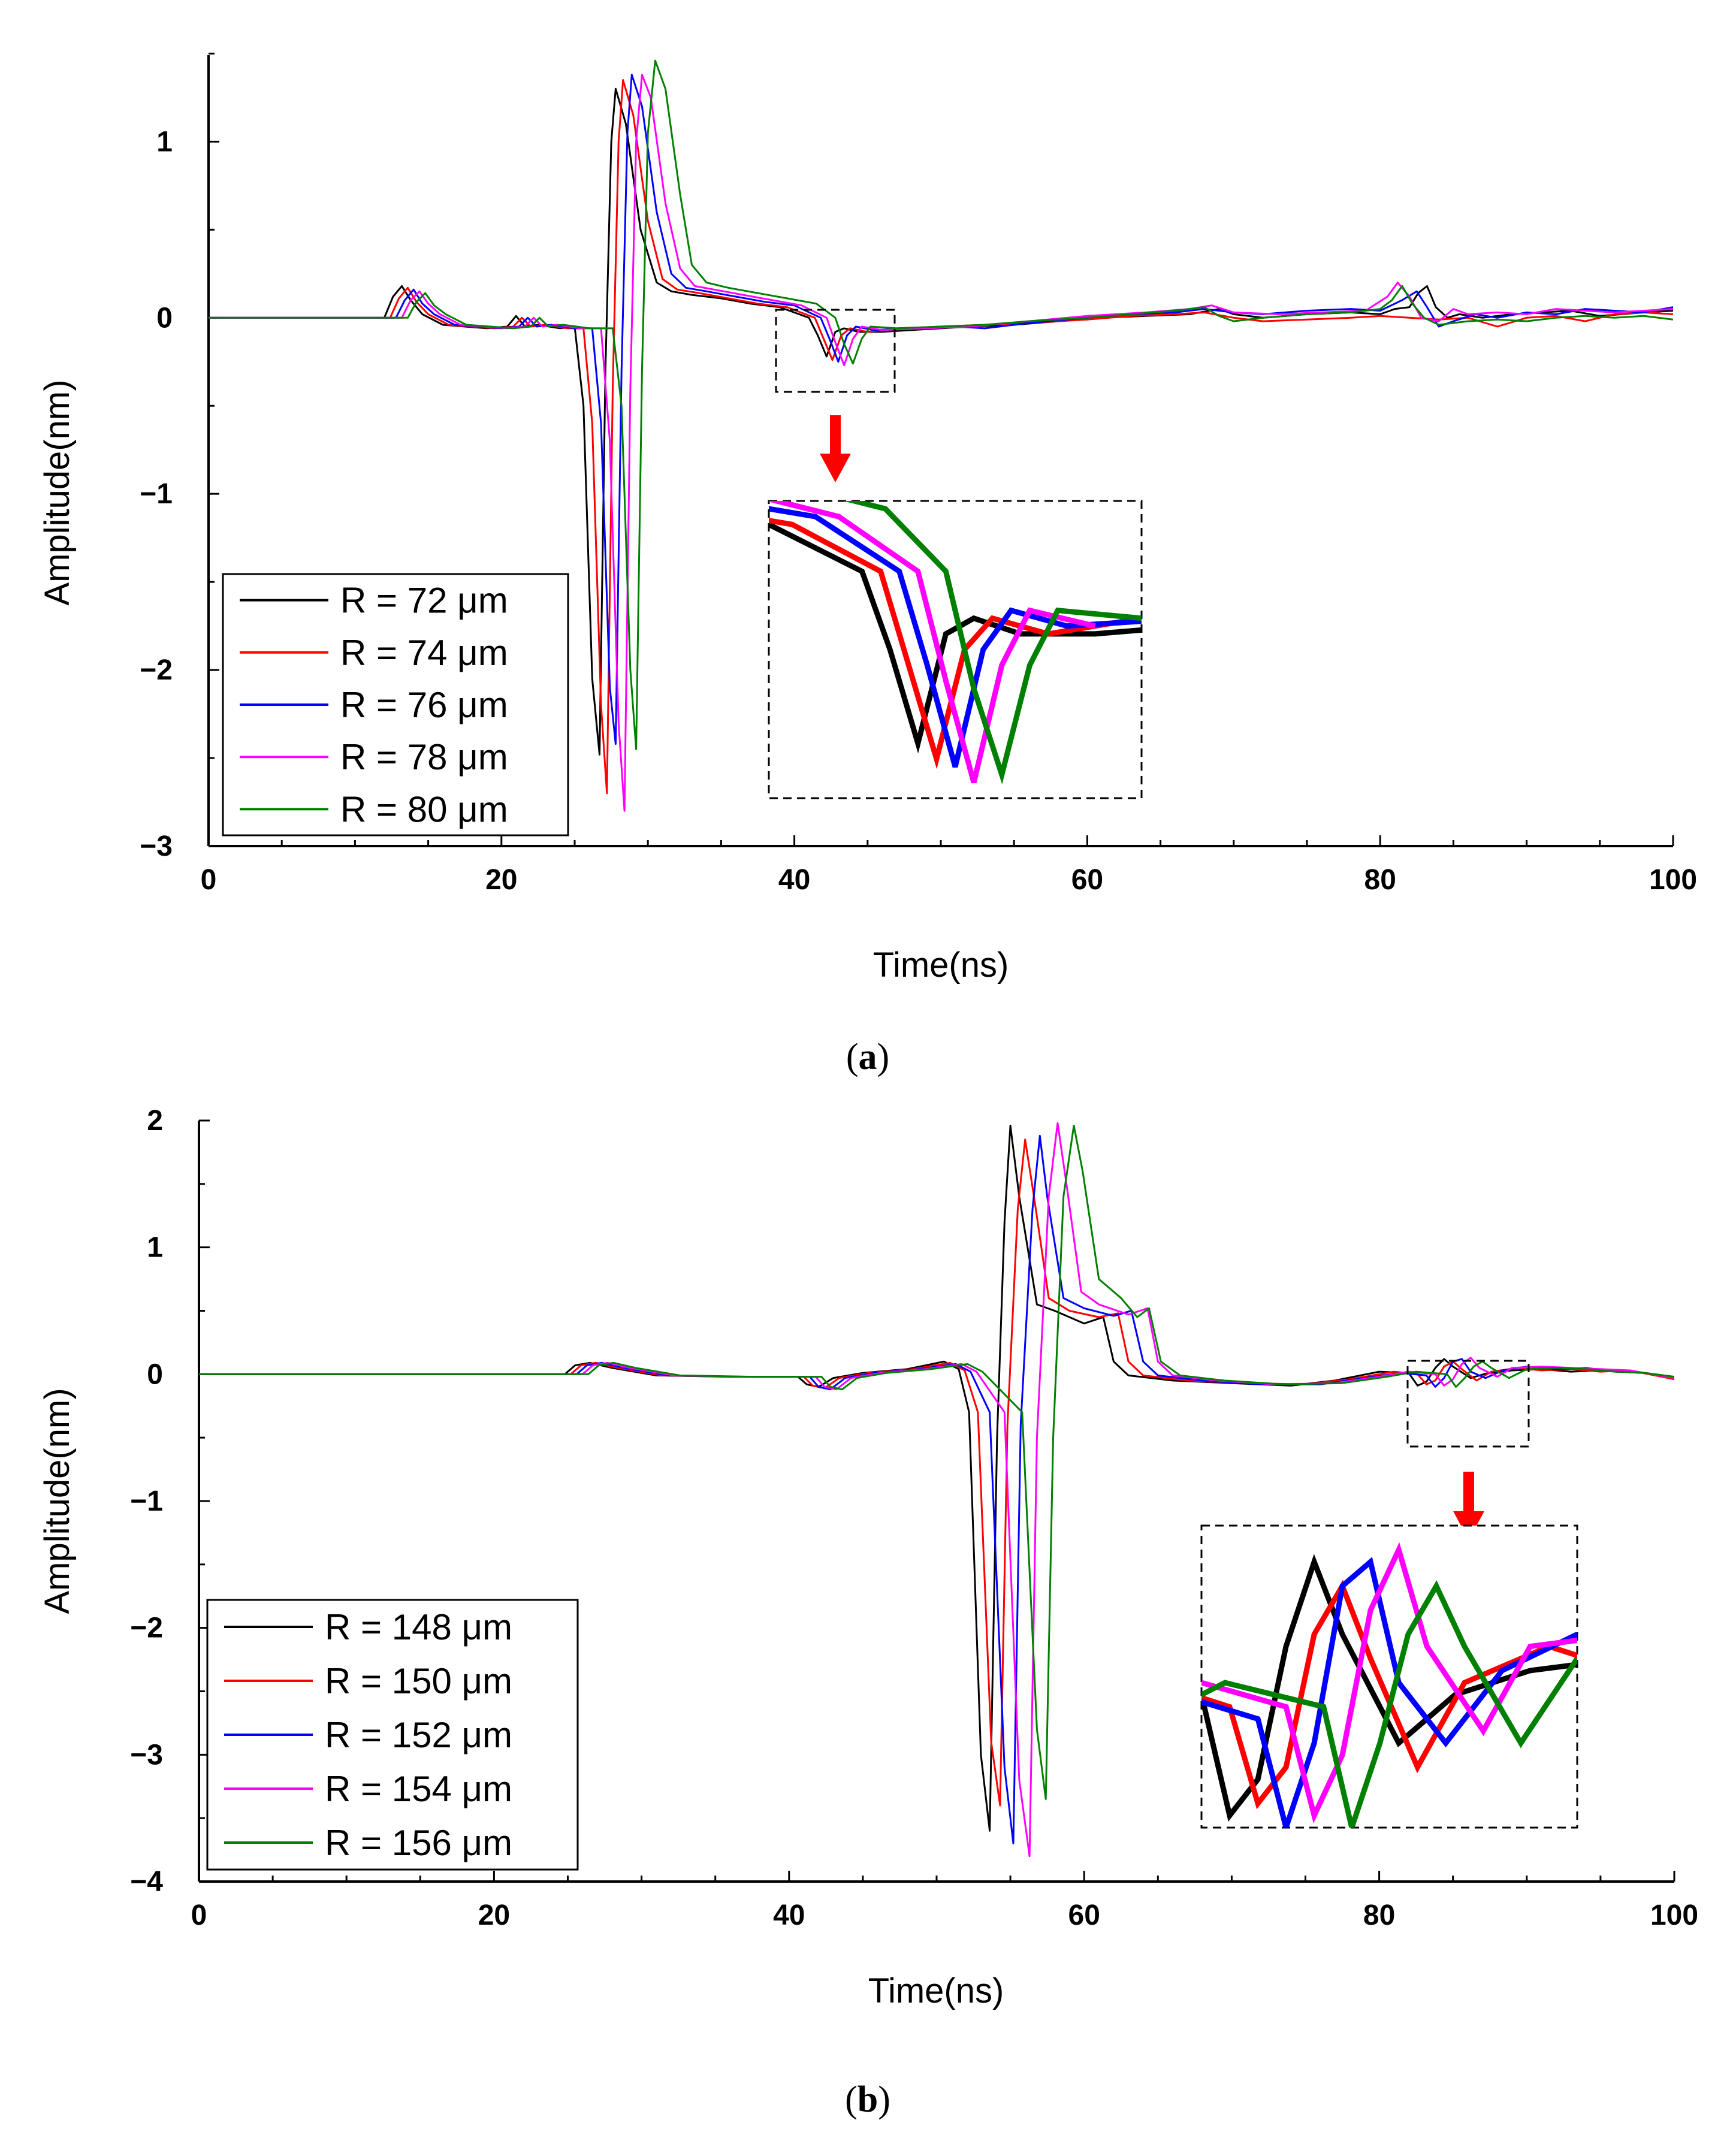  I want to click on b-zoom-box, so click(1468, 1404).